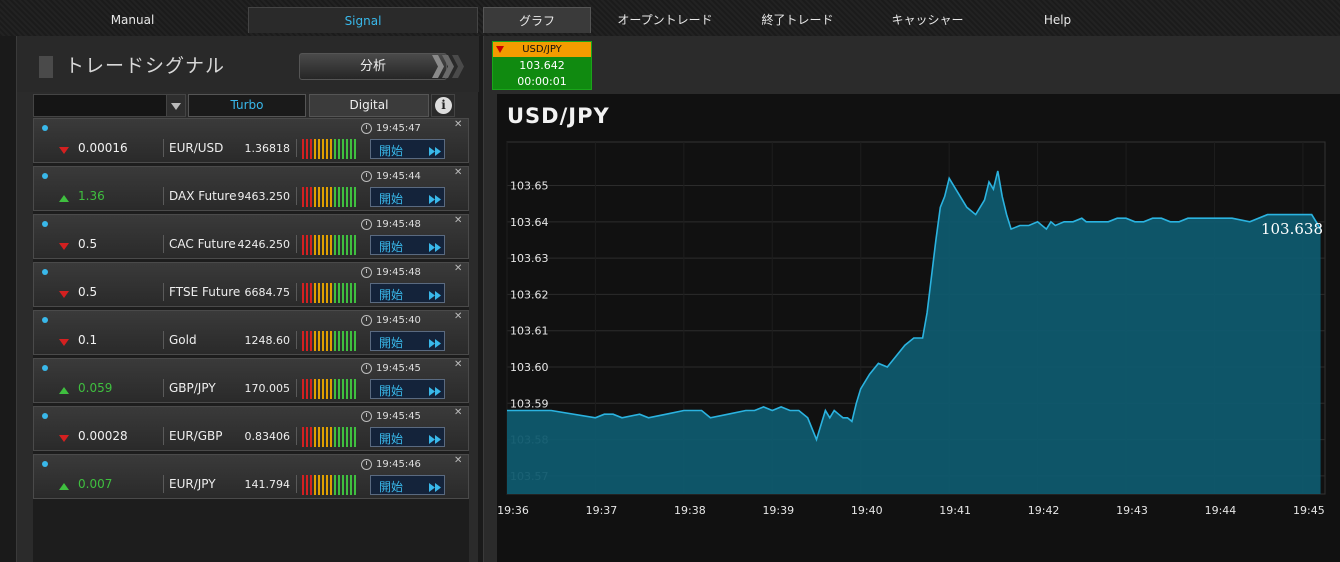  Describe the element at coordinates (251, 140) in the screenshot. I see `signal-row: 19:45:47 ✕ 0.00016 EUR/USD 1.36818 開始` at that location.